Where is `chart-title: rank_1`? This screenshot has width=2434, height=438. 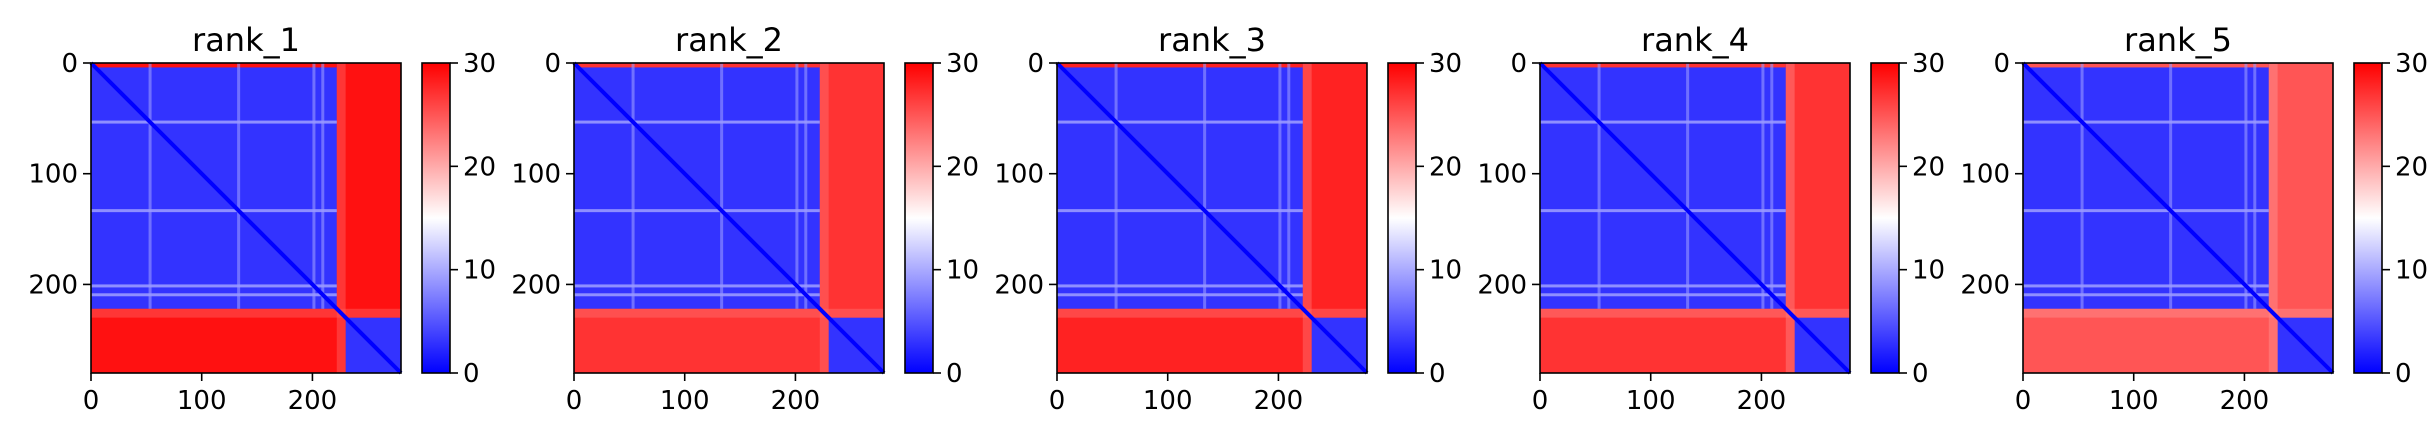
chart-title: rank_1 is located at coordinates (246, 40).